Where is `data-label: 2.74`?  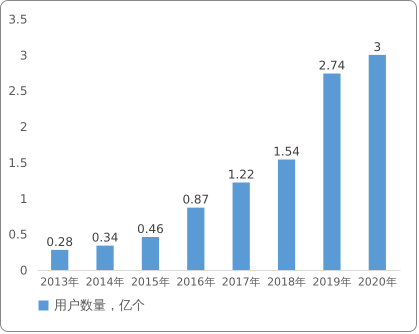
data-label: 2.74 is located at coordinates (332, 65).